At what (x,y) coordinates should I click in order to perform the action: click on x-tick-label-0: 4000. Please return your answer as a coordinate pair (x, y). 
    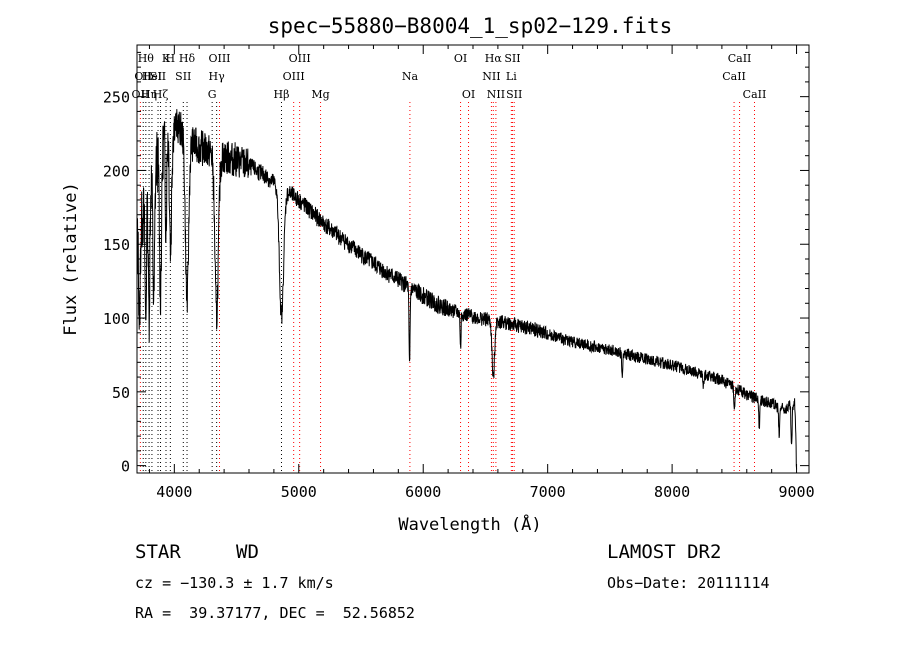
    Looking at the image, I should click on (174, 492).